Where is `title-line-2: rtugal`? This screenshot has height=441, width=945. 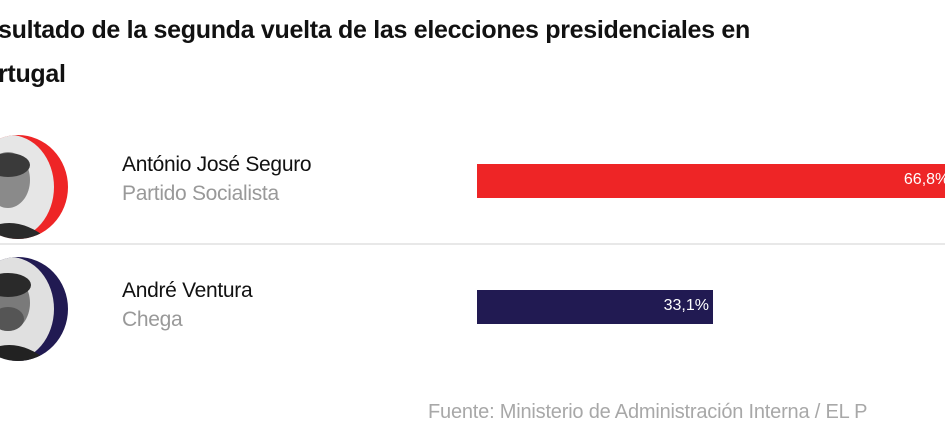 title-line-2: rtugal is located at coordinates (33, 74).